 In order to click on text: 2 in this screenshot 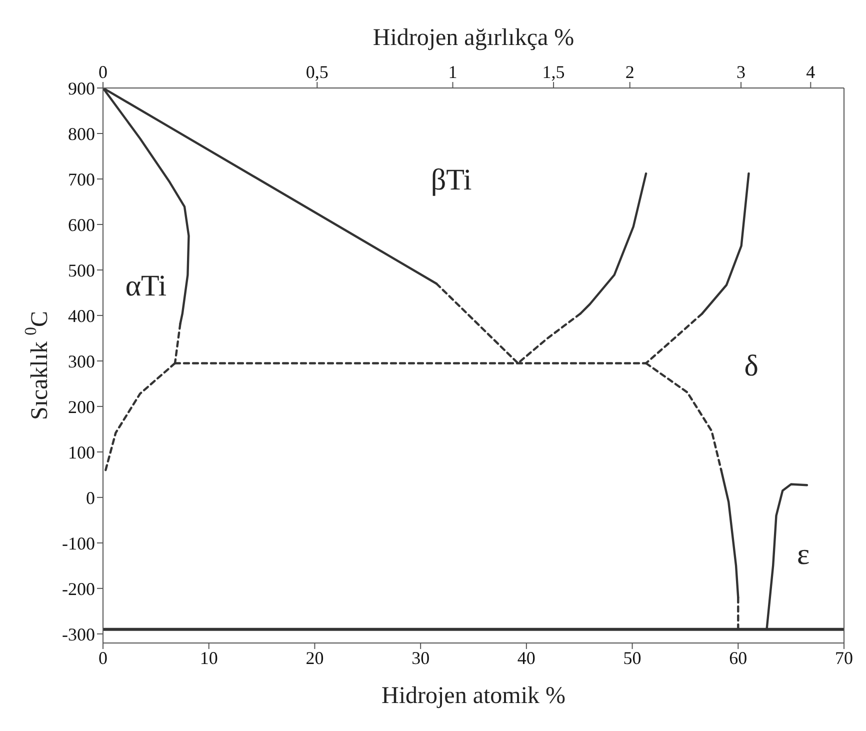, I will do `click(629, 72)`.